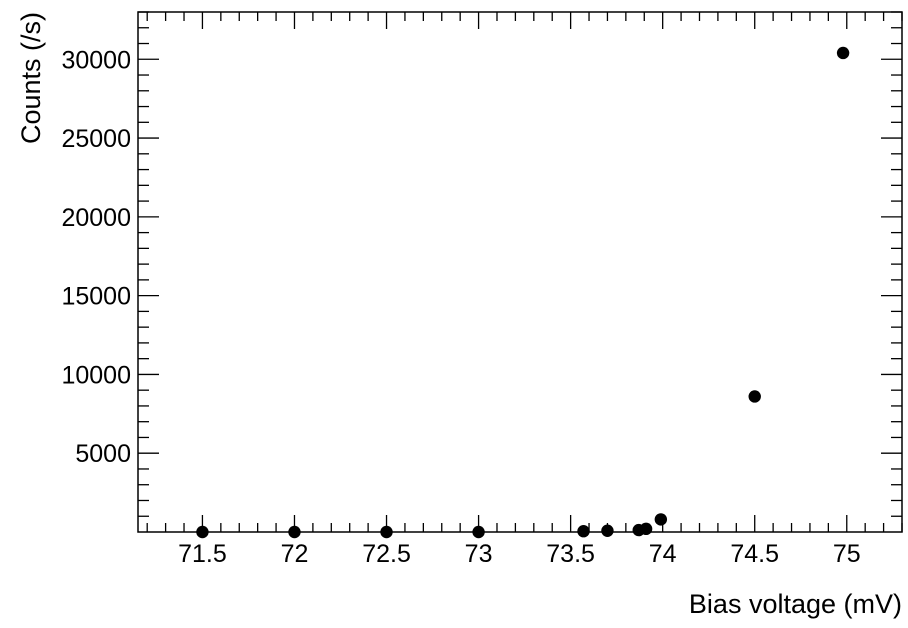  I want to click on x-tick-label: 74.5, so click(754, 554).